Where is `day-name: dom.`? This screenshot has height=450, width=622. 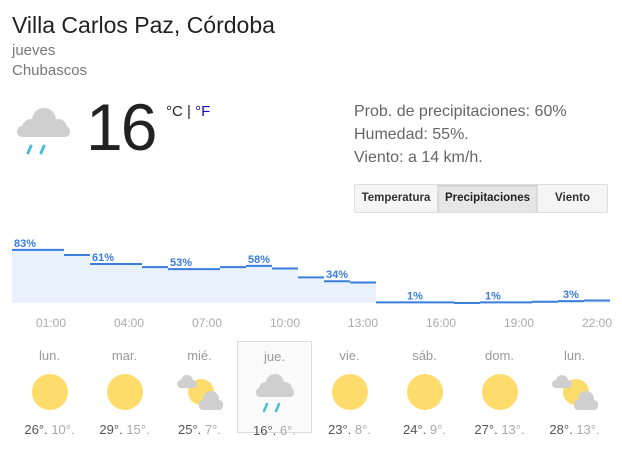
day-name: dom. is located at coordinates (499, 355).